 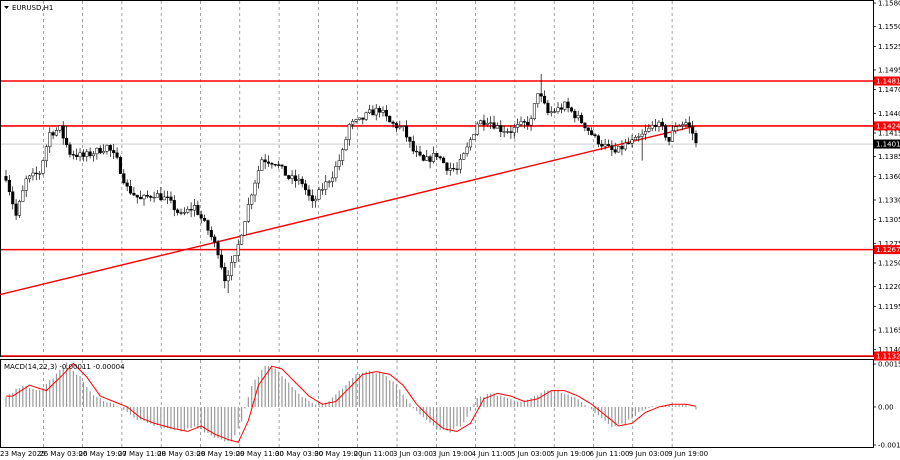 I want to click on y-tick-label: 1.1305, so click(x=889, y=220).